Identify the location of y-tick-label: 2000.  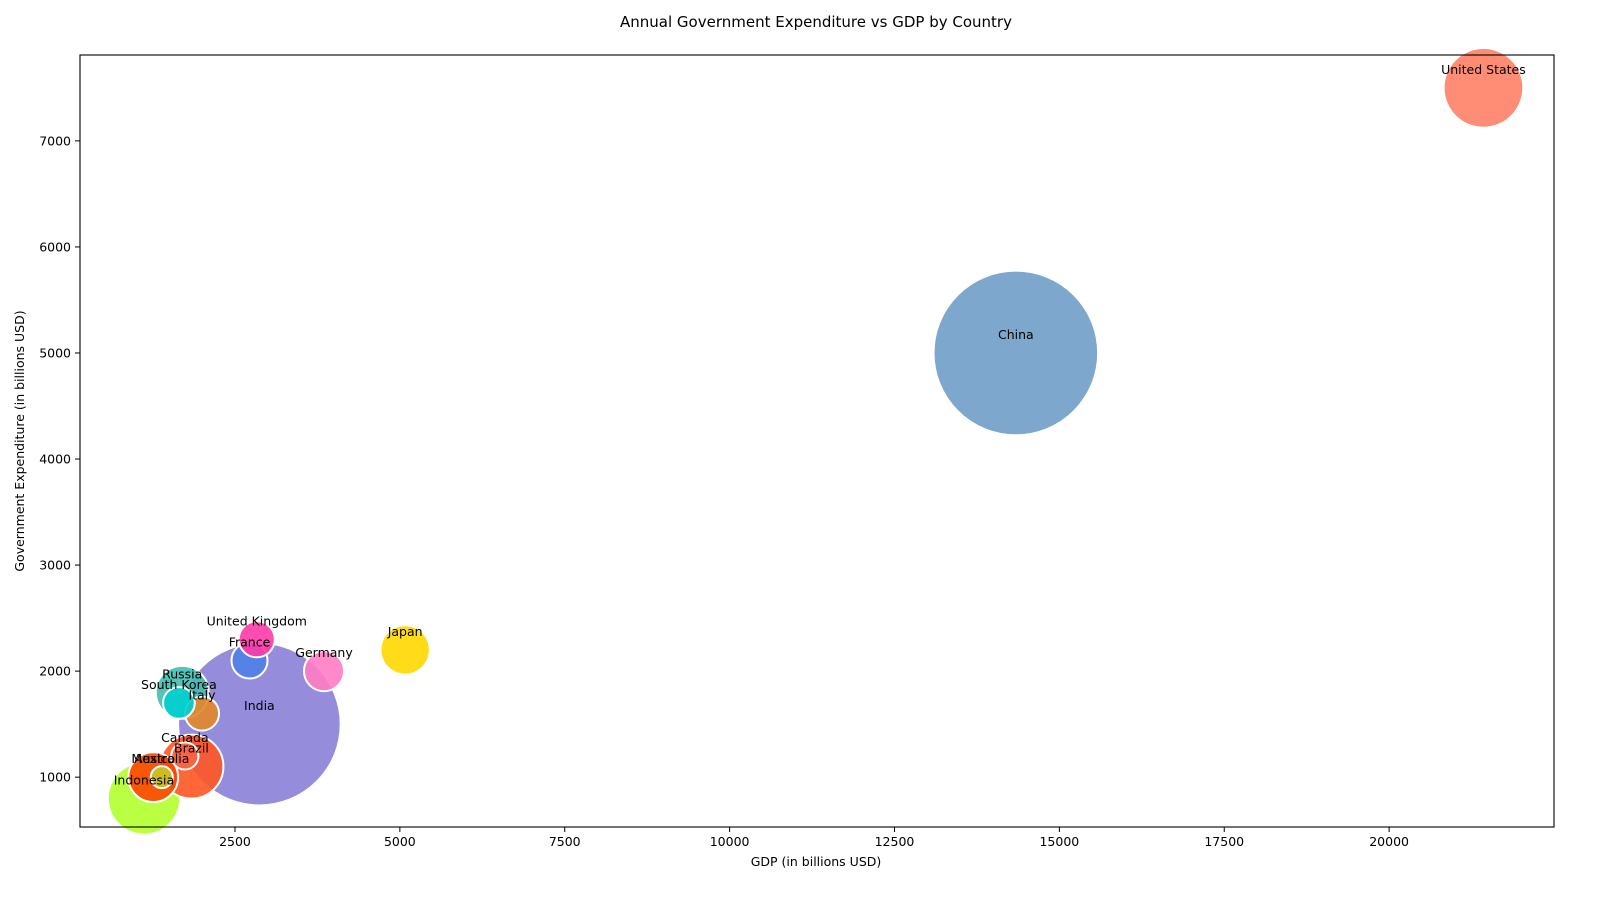
(55, 671).